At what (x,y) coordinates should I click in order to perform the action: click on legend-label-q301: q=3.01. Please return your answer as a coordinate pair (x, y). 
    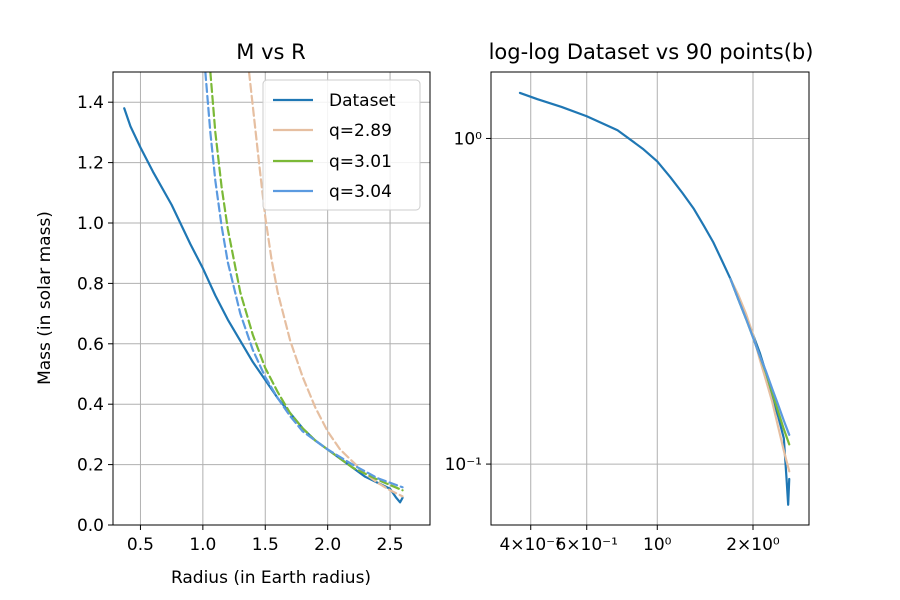
    Looking at the image, I should click on (360, 162).